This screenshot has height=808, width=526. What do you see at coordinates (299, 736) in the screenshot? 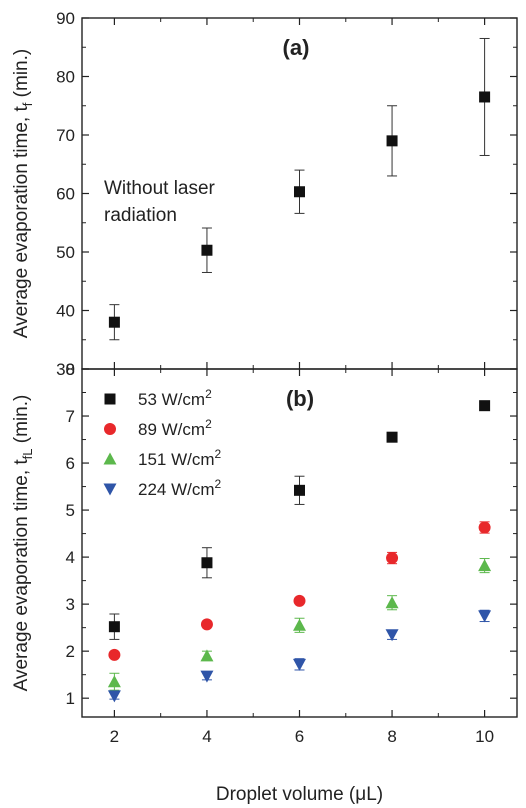
I see `x-tick-label: 6` at bounding box center [299, 736].